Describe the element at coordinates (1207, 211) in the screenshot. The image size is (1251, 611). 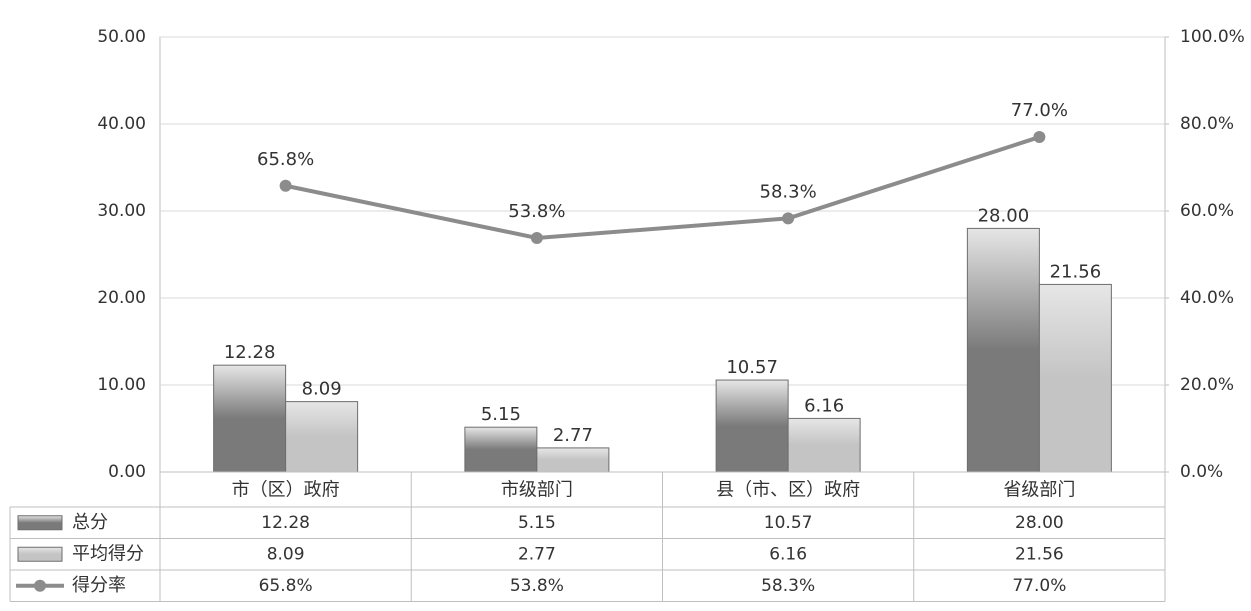
I see `y2-tick-label: 60.0%` at that location.